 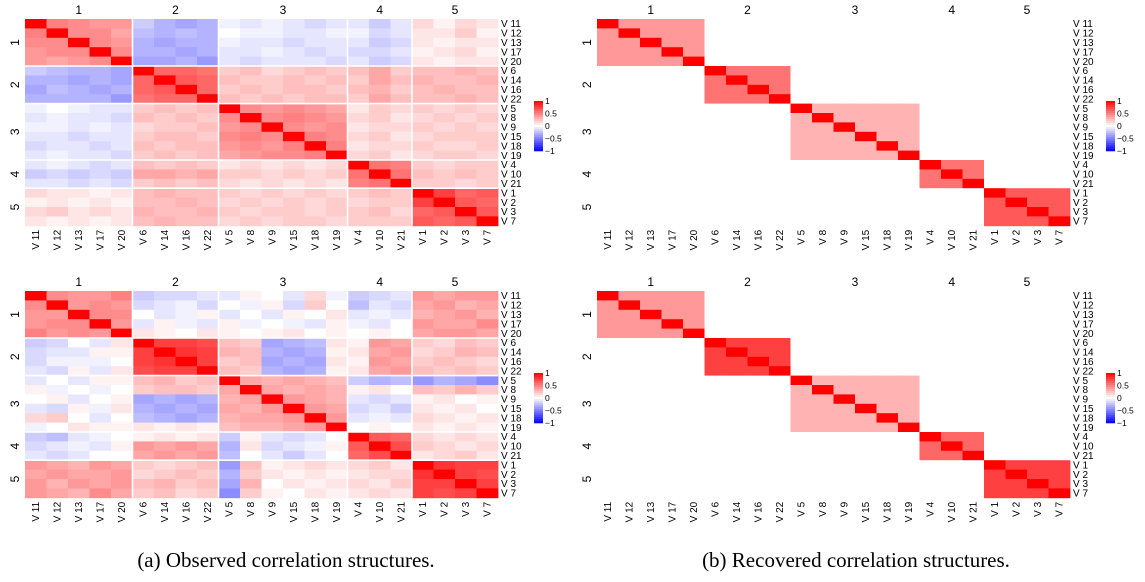 What do you see at coordinates (1080, 165) in the screenshot?
I see `row-label: V 4` at bounding box center [1080, 165].